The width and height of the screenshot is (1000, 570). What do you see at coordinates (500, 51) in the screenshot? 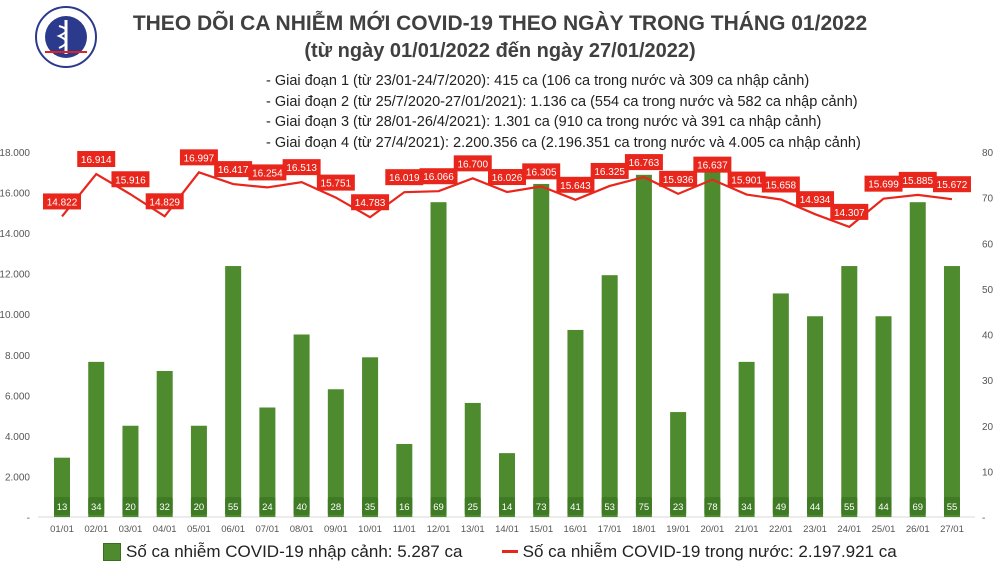
I see `chart-subtitle: (từ ngày 01/01/2022 đến ngày 27/01/2022)` at bounding box center [500, 51].